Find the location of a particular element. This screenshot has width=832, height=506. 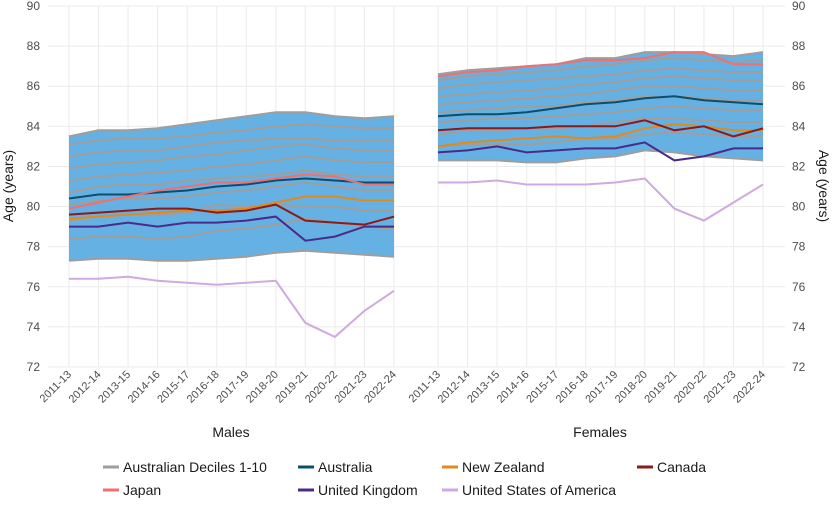

decile-line-6-males is located at coordinates (231, 168).